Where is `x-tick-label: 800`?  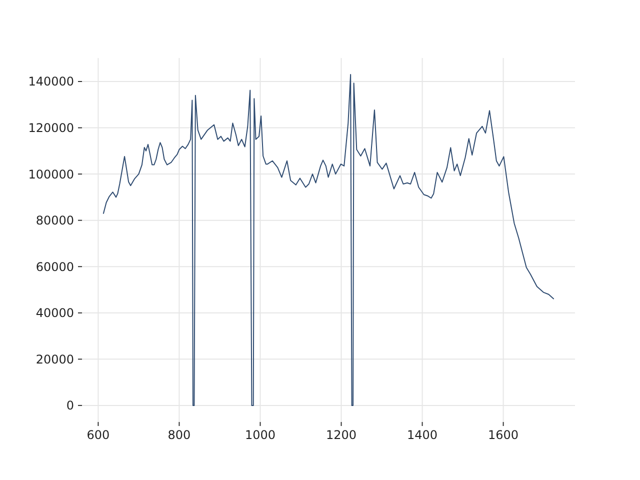 x-tick-label: 800 is located at coordinates (179, 435).